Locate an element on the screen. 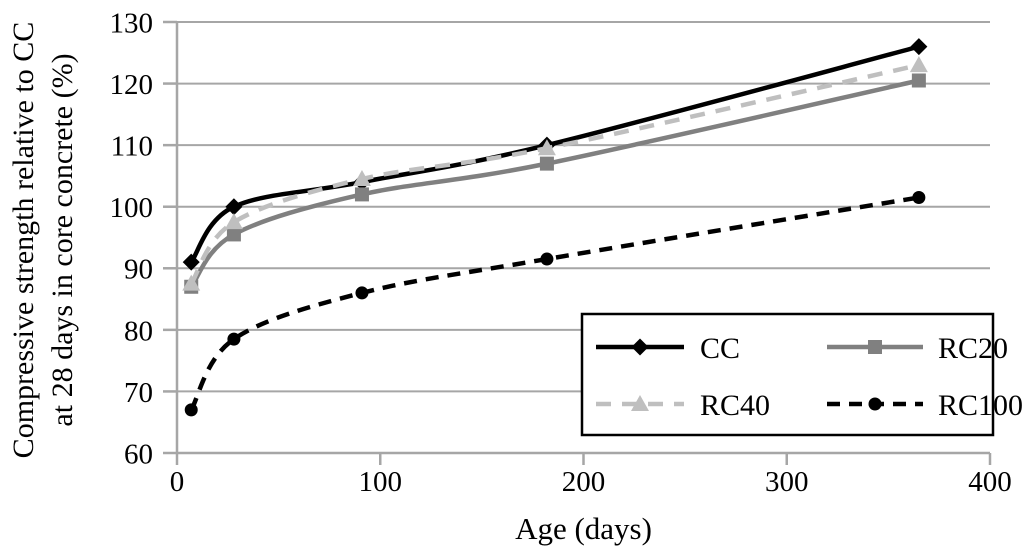 This screenshot has width=1024, height=554. y-tick-label-100: 100 is located at coordinates (132, 208).